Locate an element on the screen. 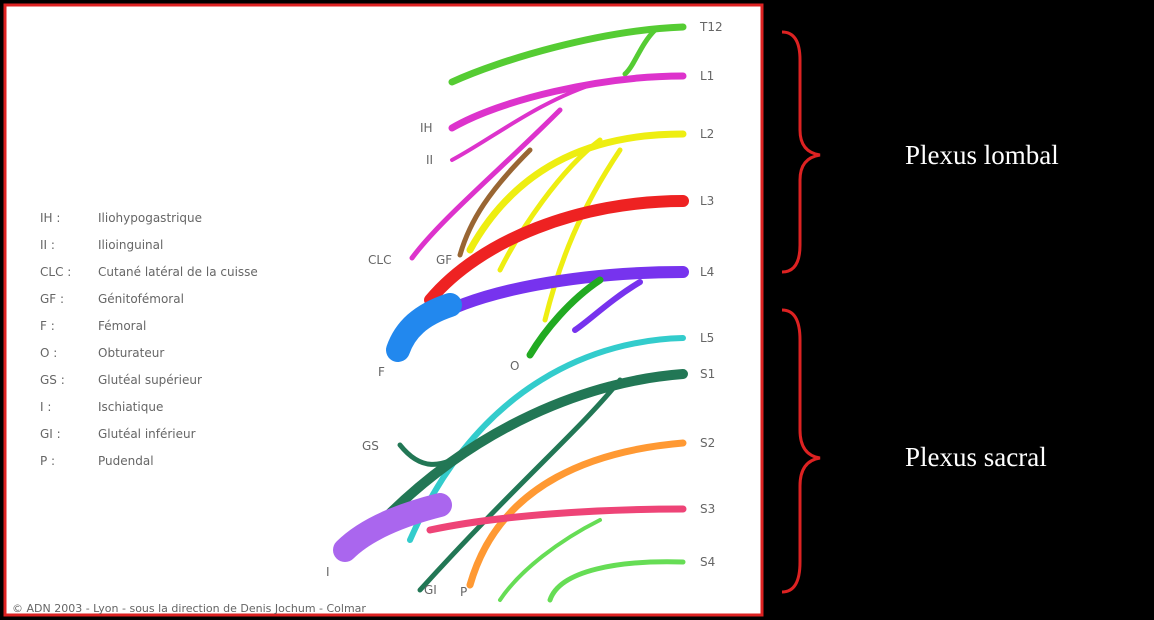 The image size is (1154, 620). legend-name: Génitofémoral is located at coordinates (141, 299).